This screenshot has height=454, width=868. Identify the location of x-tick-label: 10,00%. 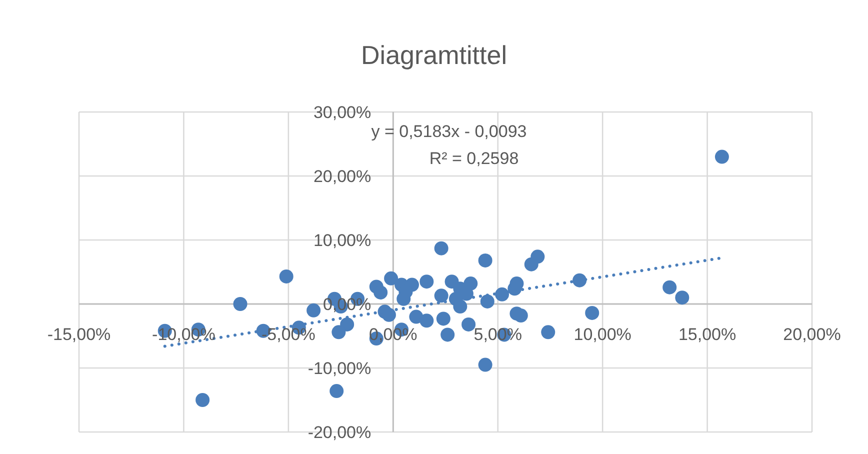
(603, 334).